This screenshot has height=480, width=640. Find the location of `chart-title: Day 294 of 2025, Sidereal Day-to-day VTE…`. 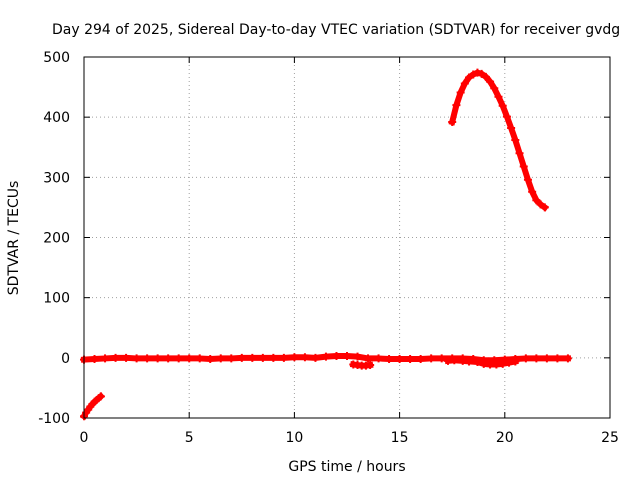

chart-title: Day 294 of 2025, Sidereal Day-to-day VTE… is located at coordinates (336, 30).